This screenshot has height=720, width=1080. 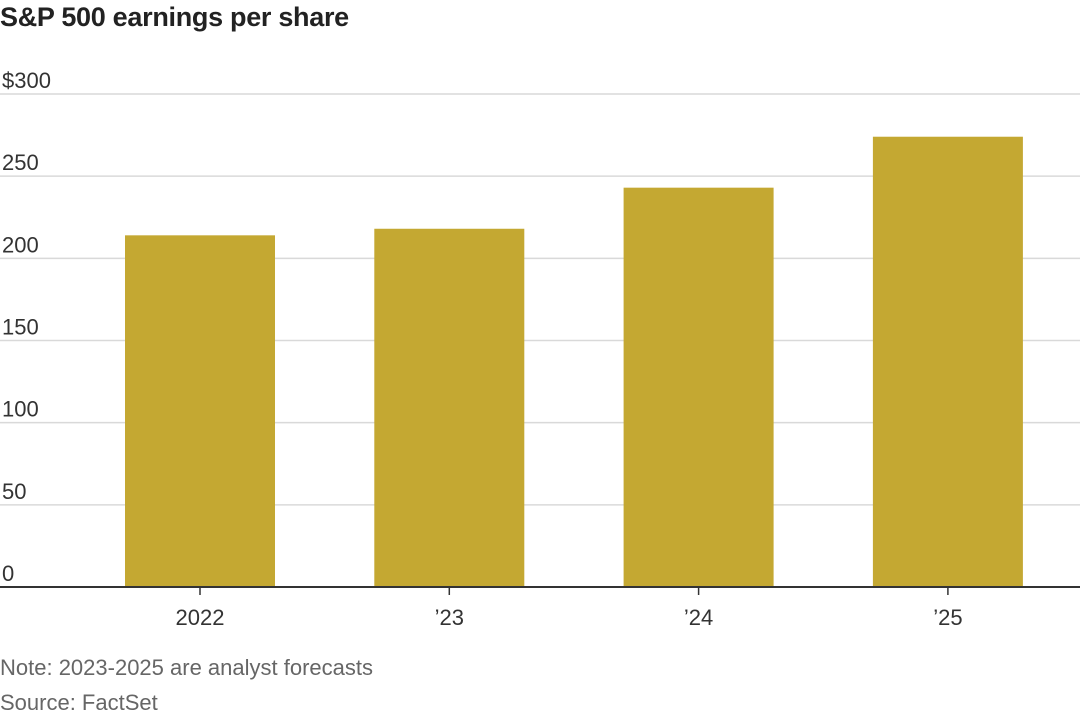 I want to click on chart-source: Source: FactSet, so click(x=79, y=702).